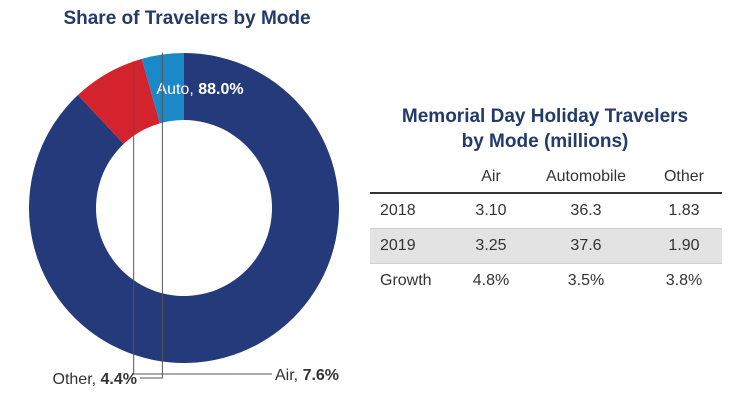  I want to click on table-title-line-2: by Mode (millions), so click(545, 141).